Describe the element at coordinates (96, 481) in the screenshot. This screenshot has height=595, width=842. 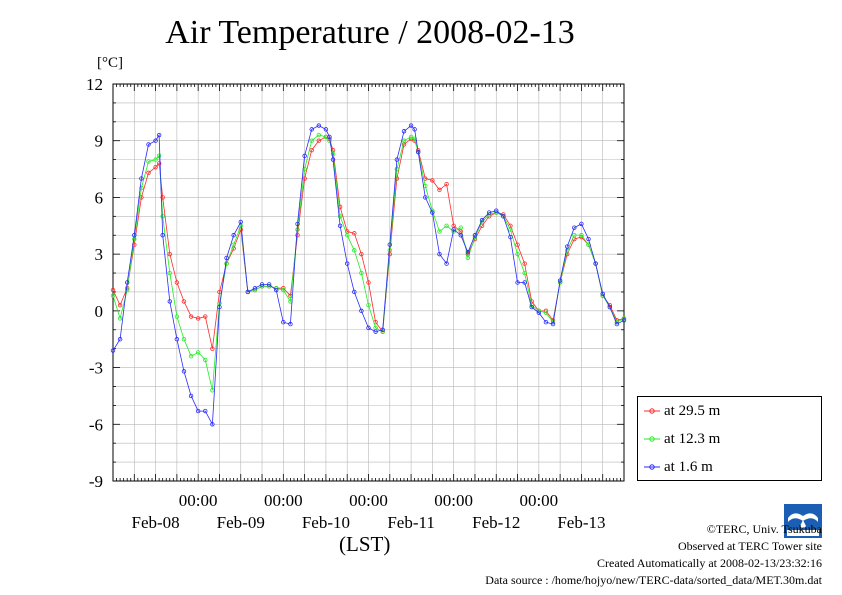
I see `y-tick-label: -9` at that location.